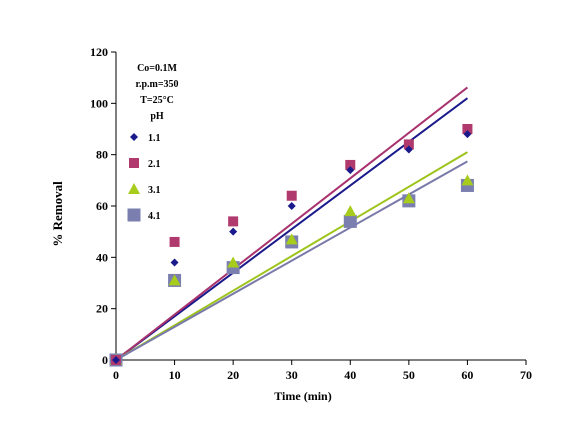 The width and height of the screenshot is (580, 440). What do you see at coordinates (105, 360) in the screenshot?
I see `y-tick-label: 0` at bounding box center [105, 360].